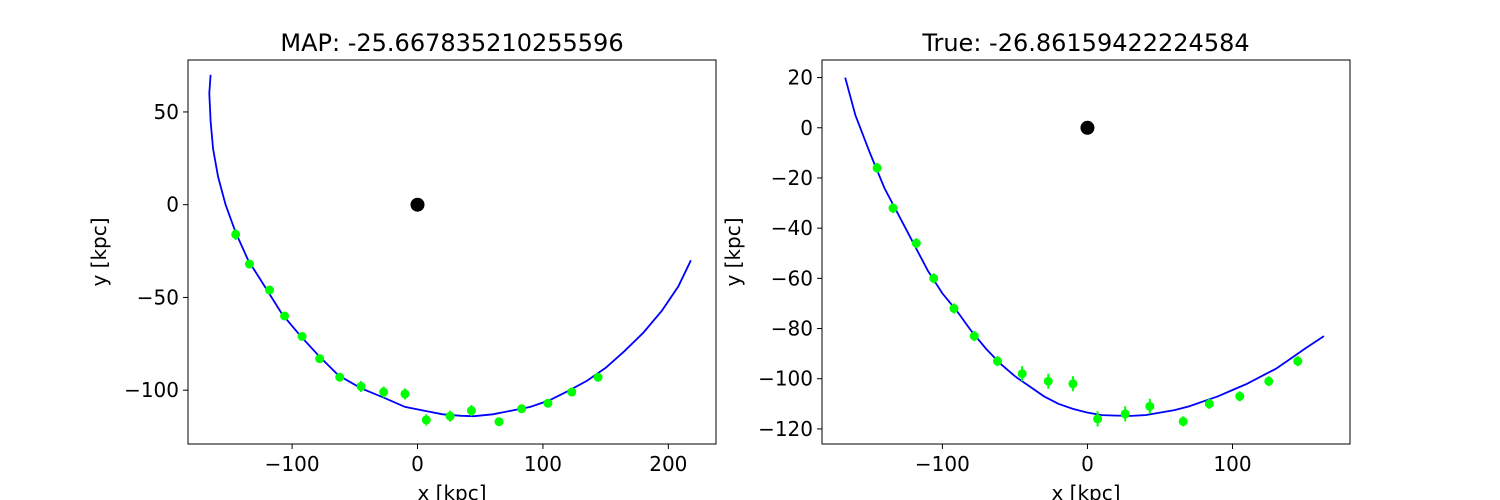 This screenshot has height=500, width=1500. What do you see at coordinates (792, 228) in the screenshot?
I see `y-tick-label: −40` at bounding box center [792, 228].